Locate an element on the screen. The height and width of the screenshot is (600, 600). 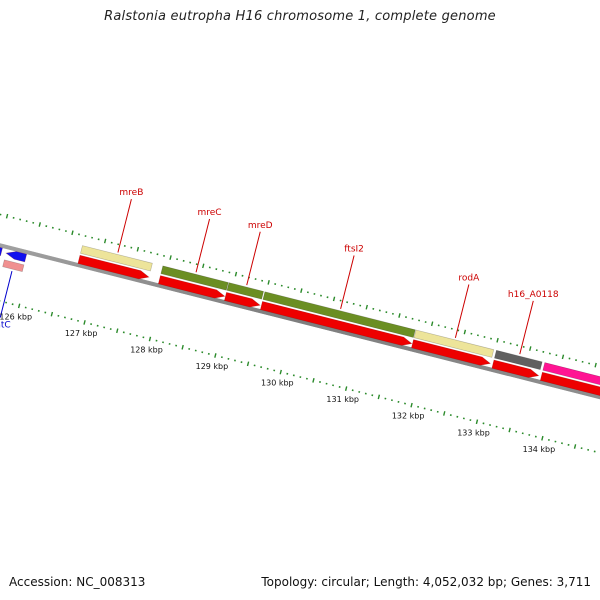
mreb-label: mreB is located at coordinates (131, 193).